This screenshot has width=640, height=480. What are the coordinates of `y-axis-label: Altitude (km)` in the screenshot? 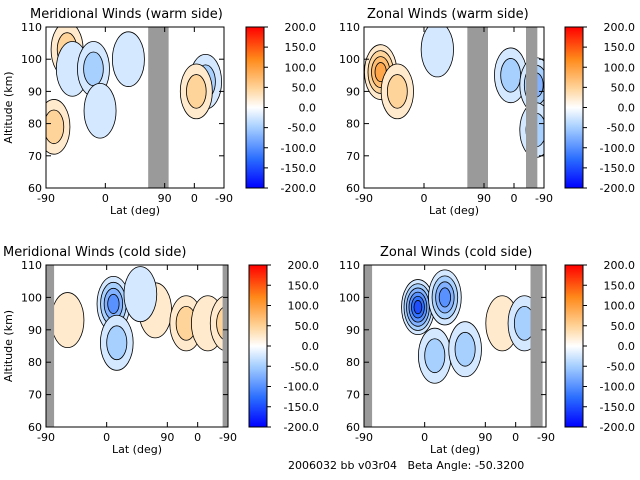 It's located at (8, 107).